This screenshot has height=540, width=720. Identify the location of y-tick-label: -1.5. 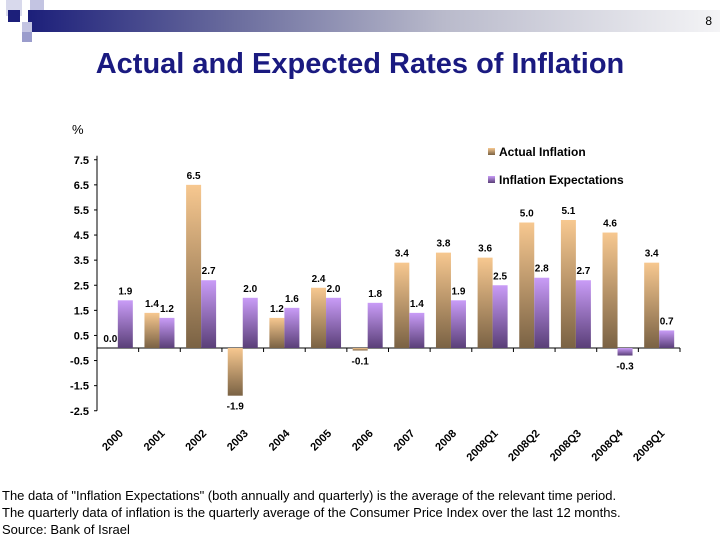
(79, 387).